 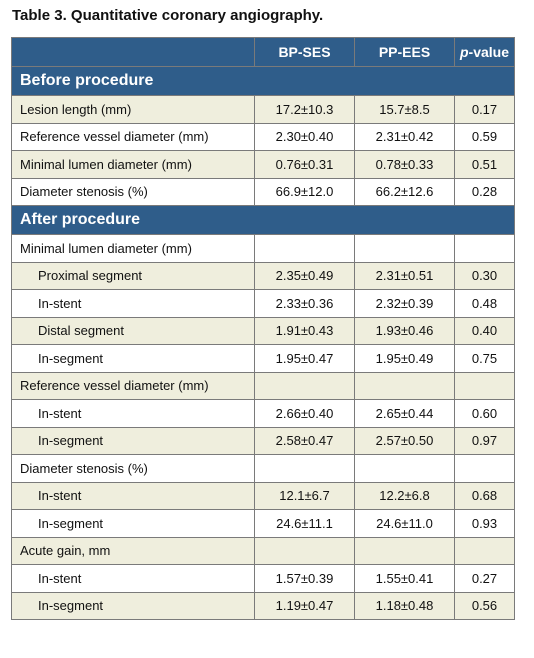 I want to click on group-row: Minimal lumen diameter (mm), so click(x=263, y=248).